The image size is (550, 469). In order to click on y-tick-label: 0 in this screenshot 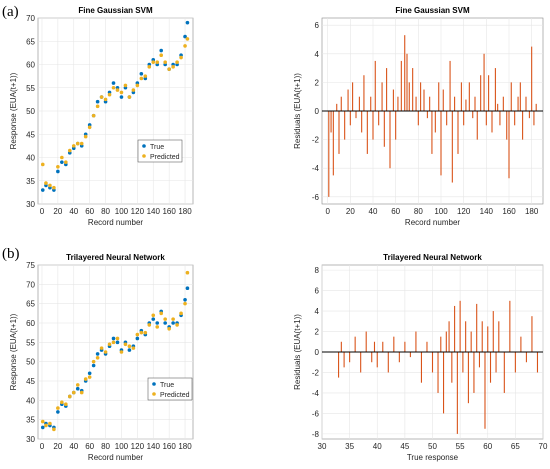, I will do `click(317, 111)`.